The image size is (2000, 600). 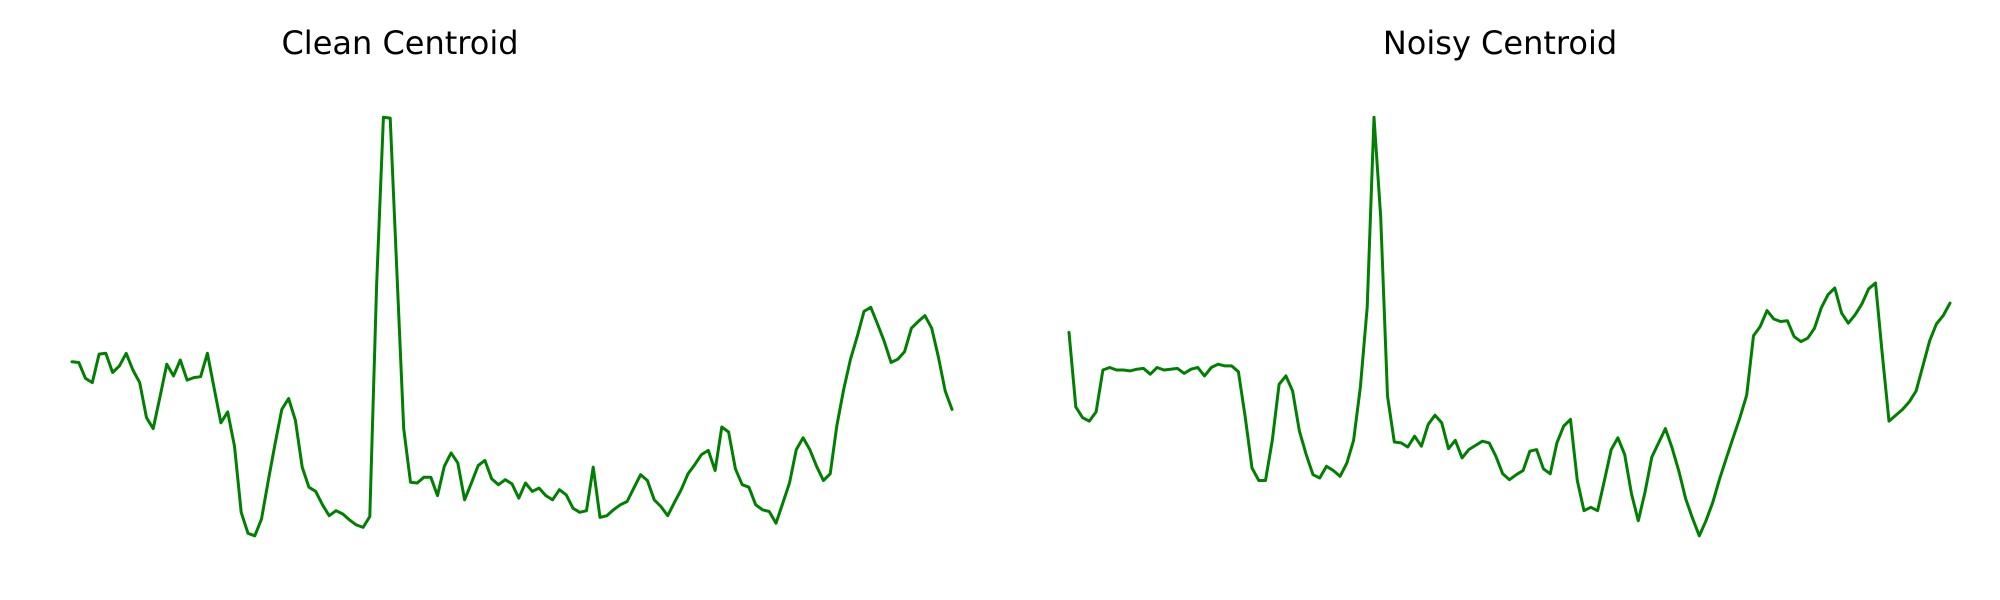 What do you see at coordinates (400, 43) in the screenshot?
I see `chart-title: Clean Centroid` at bounding box center [400, 43].